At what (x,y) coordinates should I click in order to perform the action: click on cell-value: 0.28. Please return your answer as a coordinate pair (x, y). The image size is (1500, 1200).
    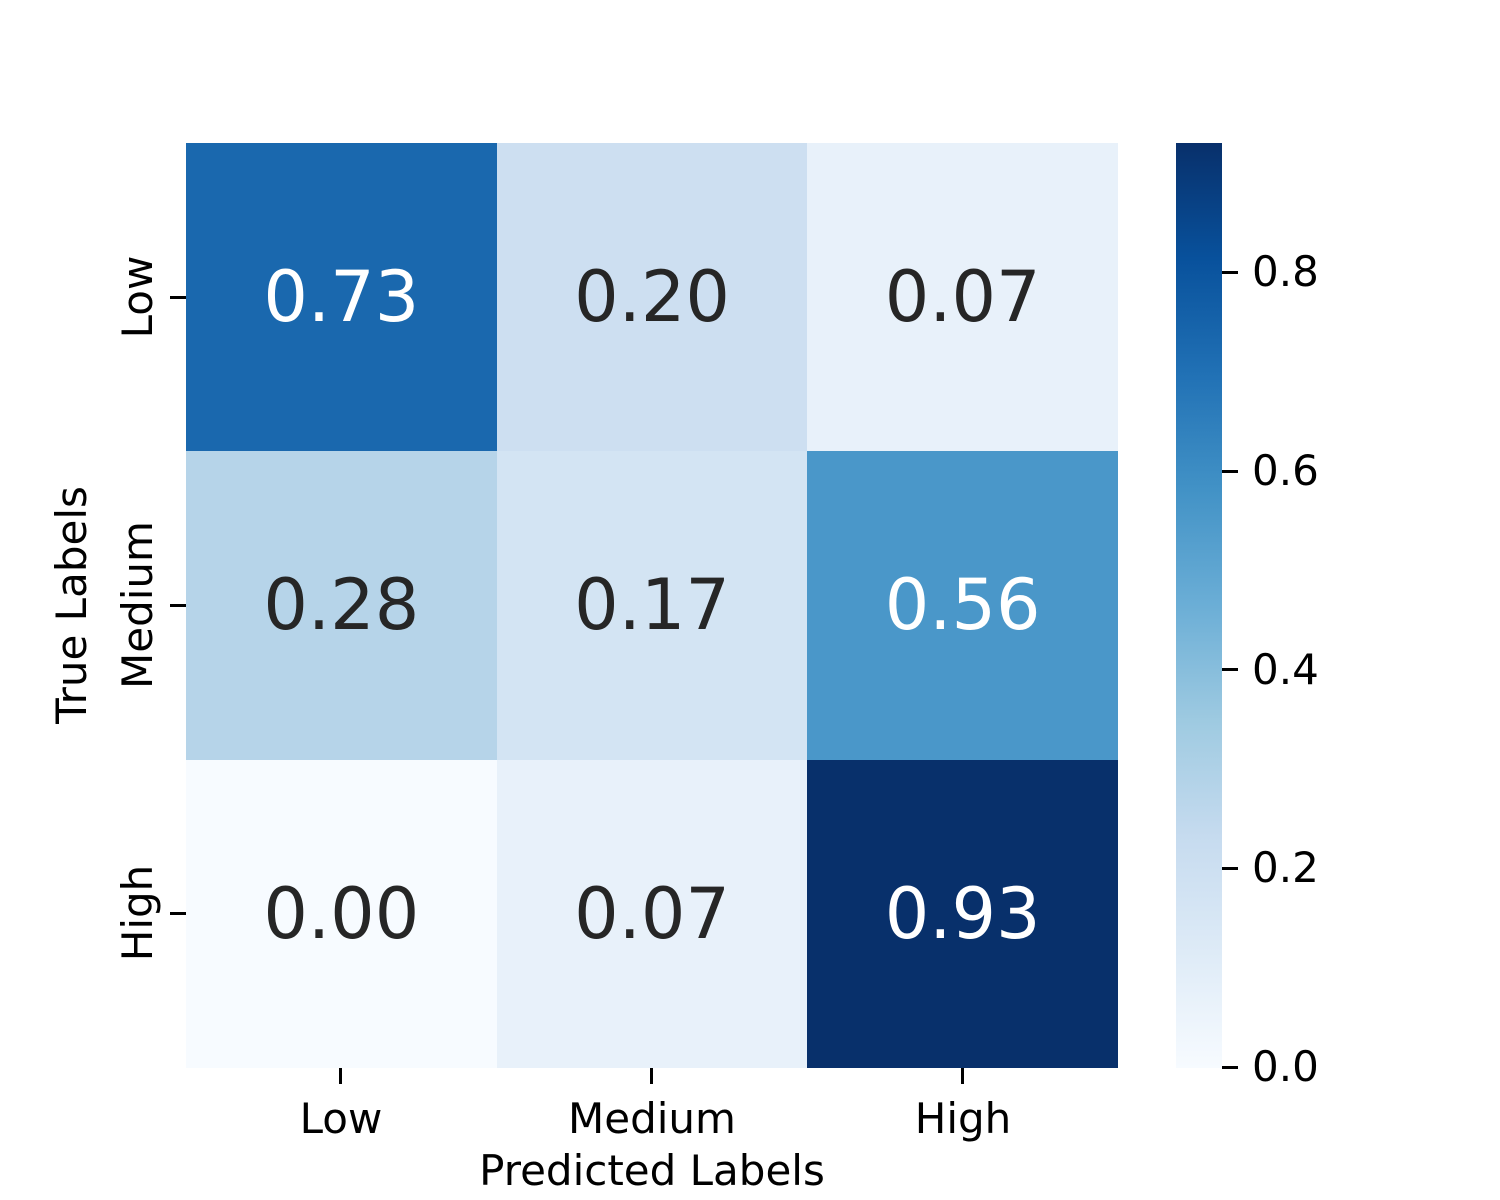
    Looking at the image, I should click on (341, 605).